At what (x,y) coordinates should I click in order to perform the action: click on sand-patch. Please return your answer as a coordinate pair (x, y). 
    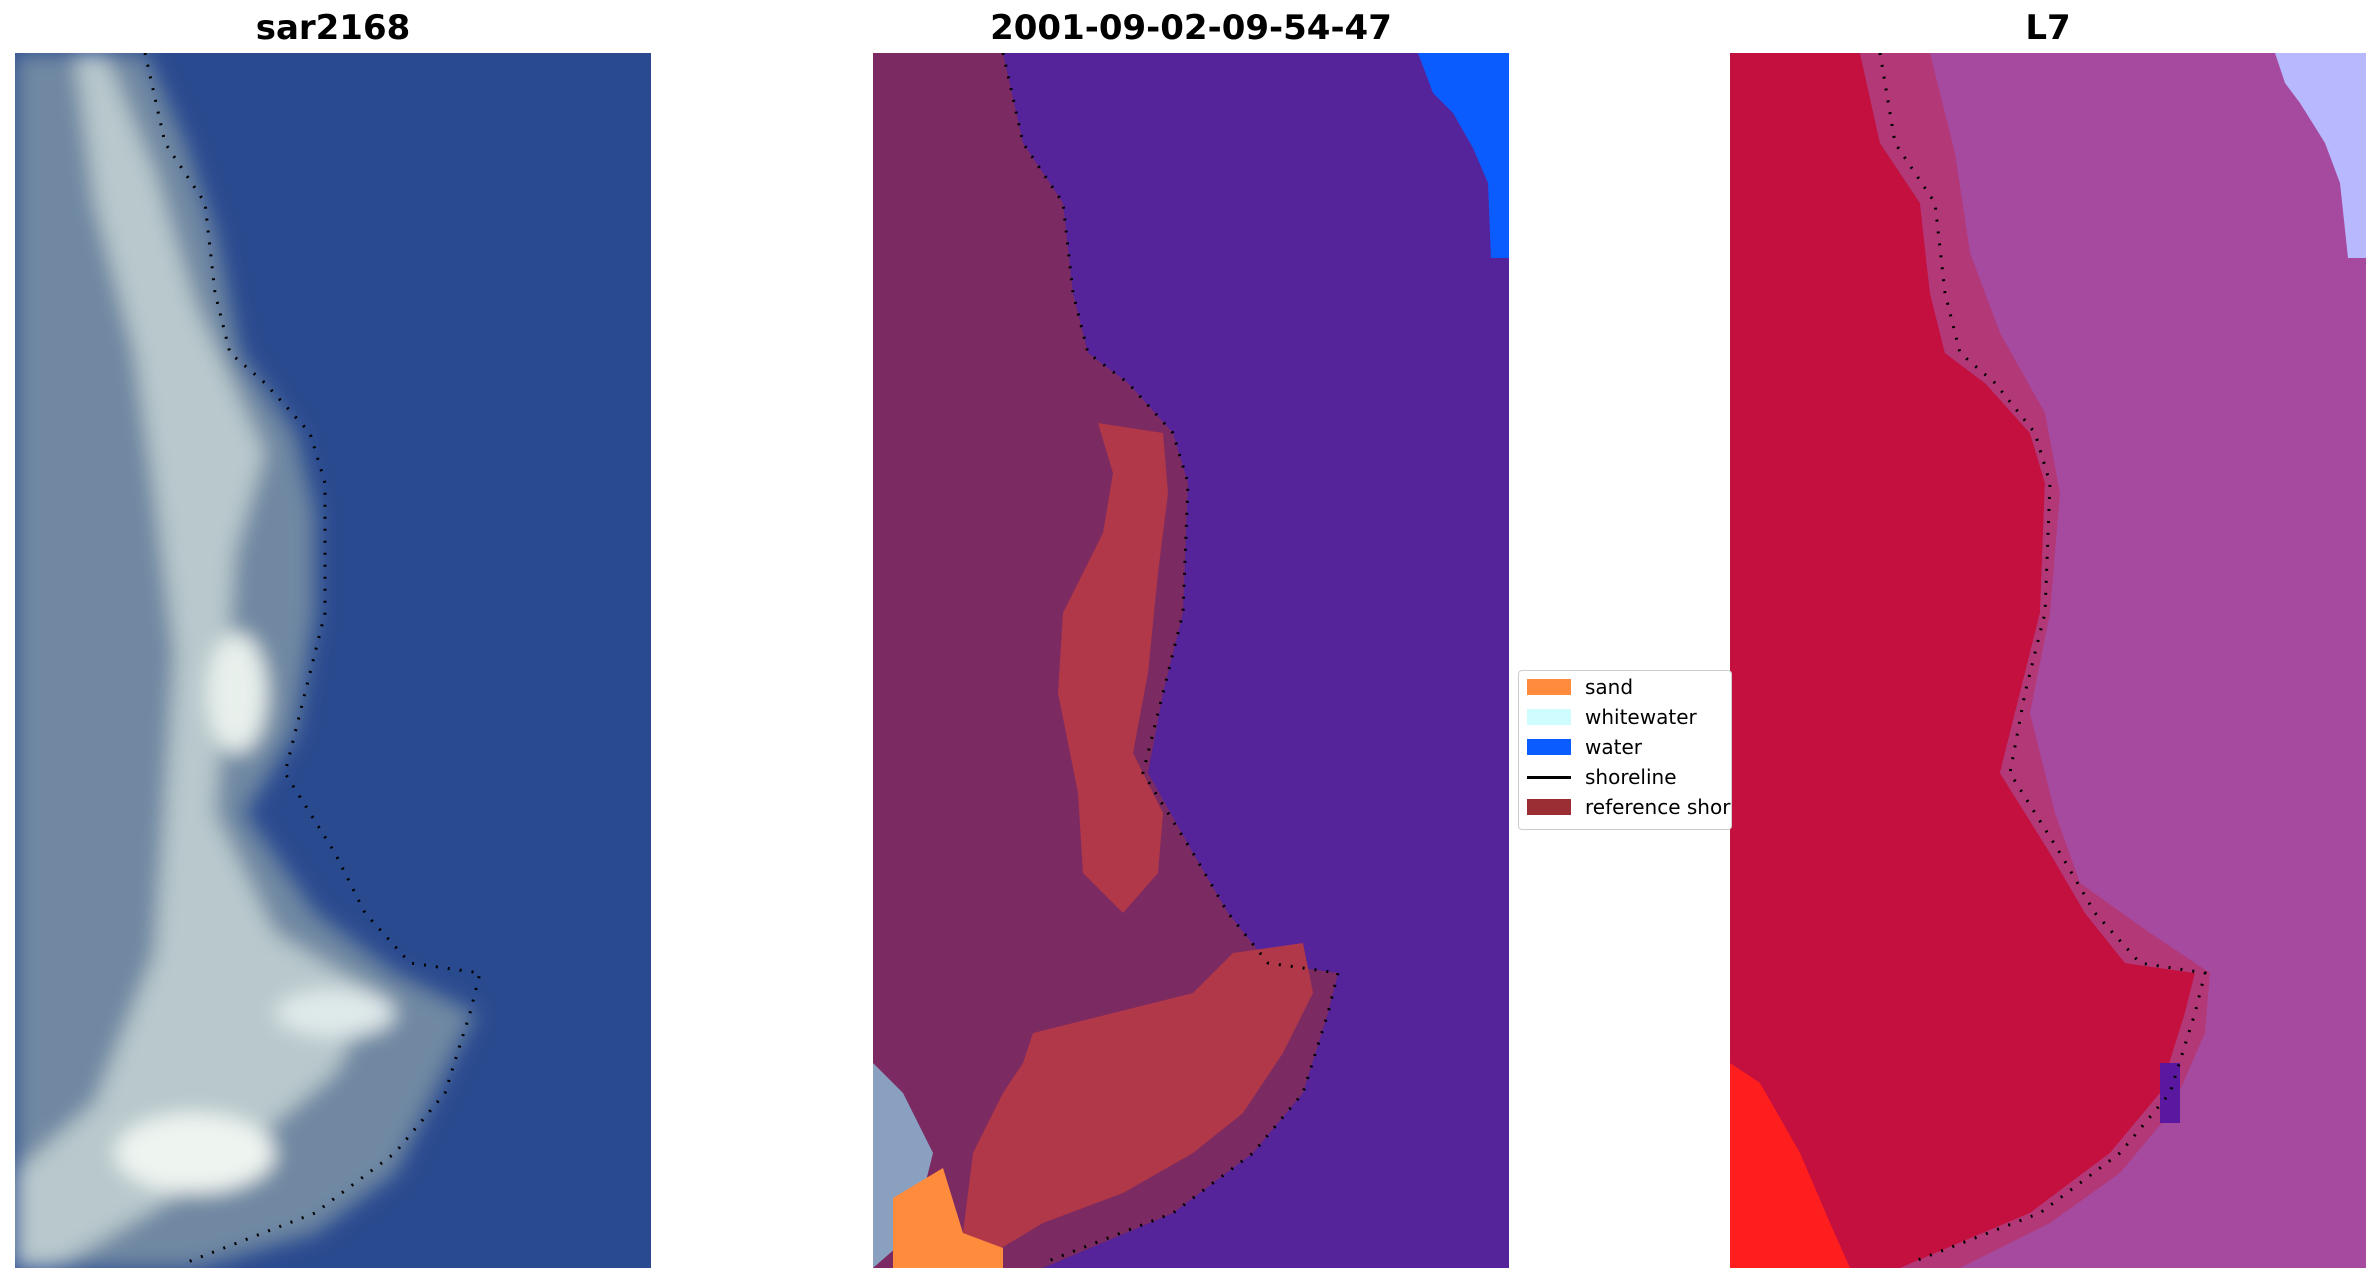
    Looking at the image, I should click on (948, 1218).